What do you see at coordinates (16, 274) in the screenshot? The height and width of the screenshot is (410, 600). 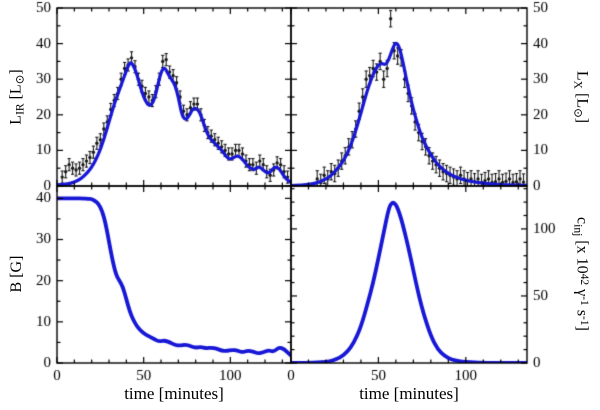 I see `y-axis-title-b: B [G]` at bounding box center [16, 274].